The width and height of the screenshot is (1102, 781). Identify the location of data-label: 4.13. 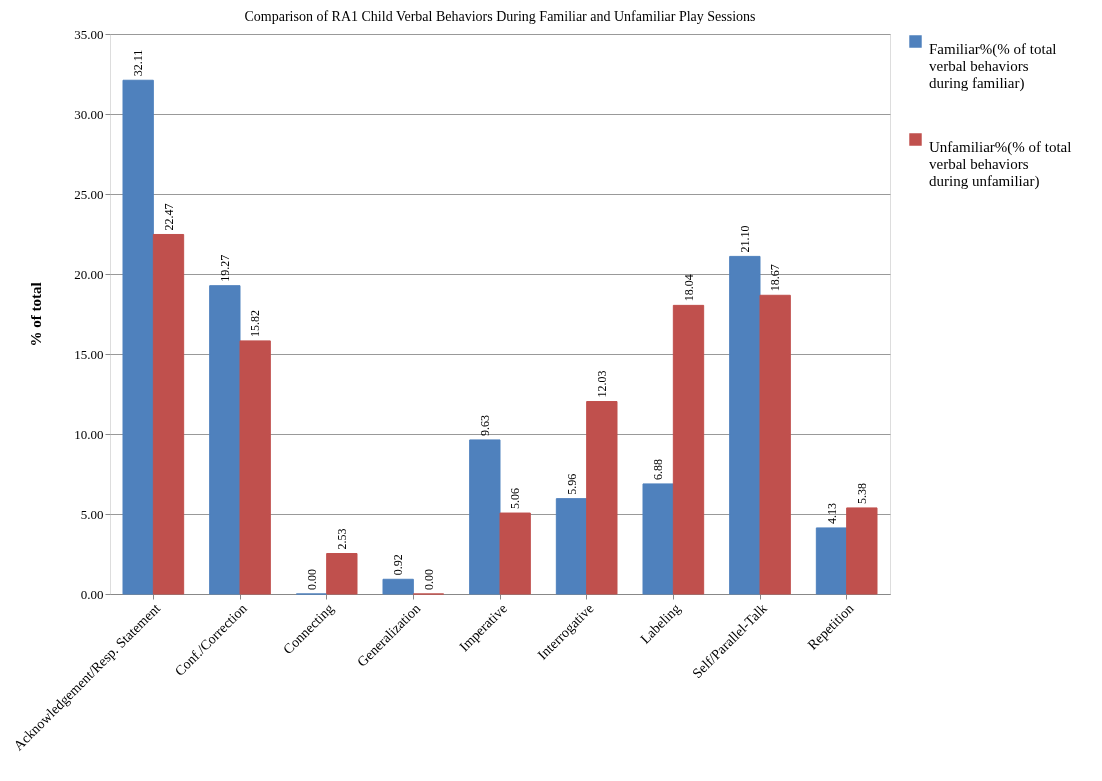
(831, 513).